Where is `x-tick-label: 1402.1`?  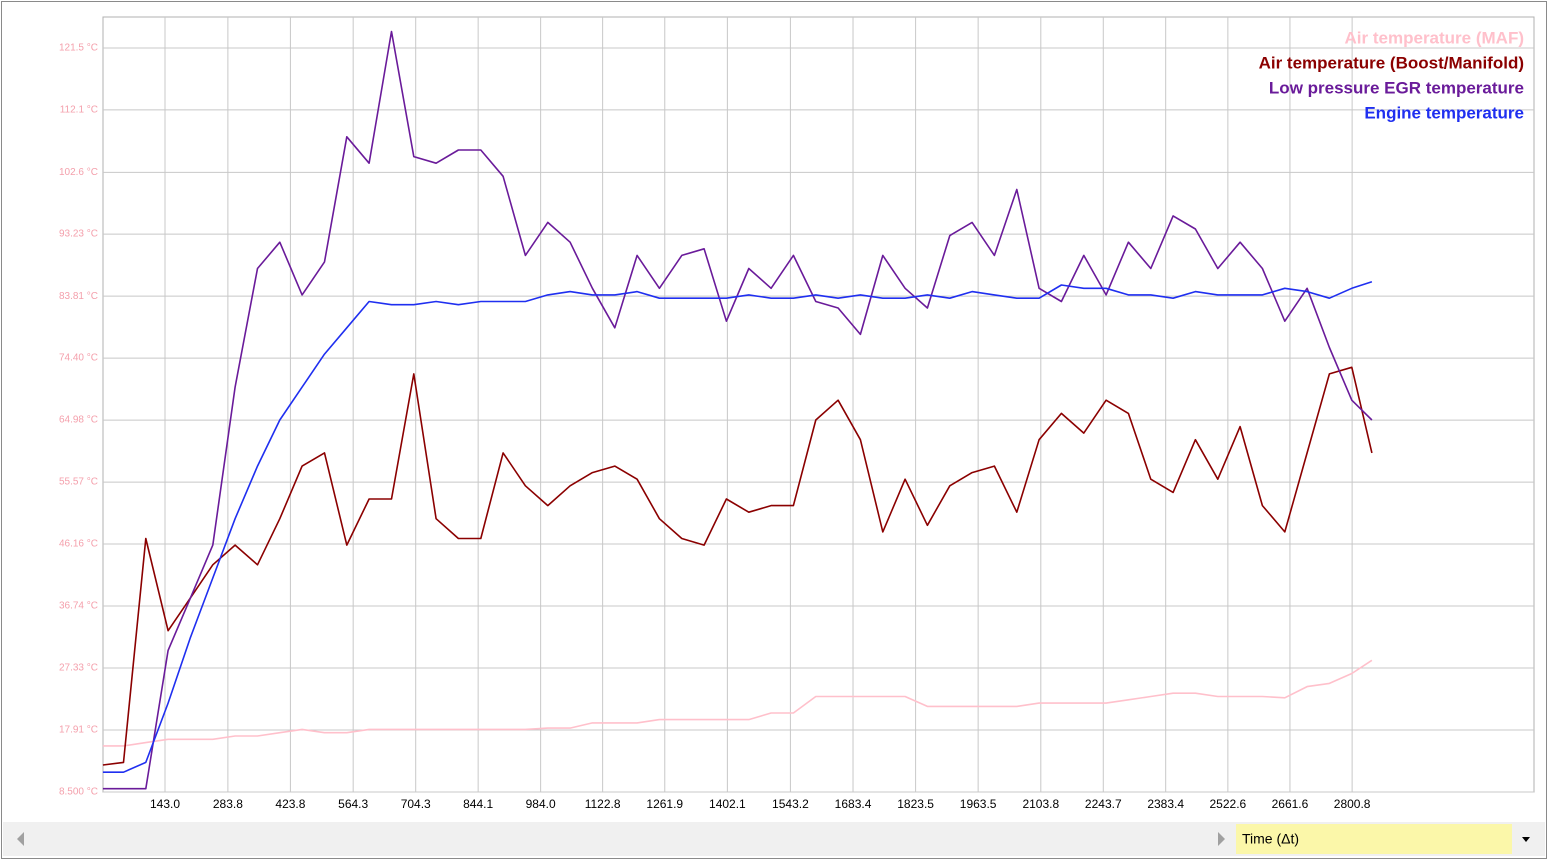
x-tick-label: 1402.1 is located at coordinates (727, 804).